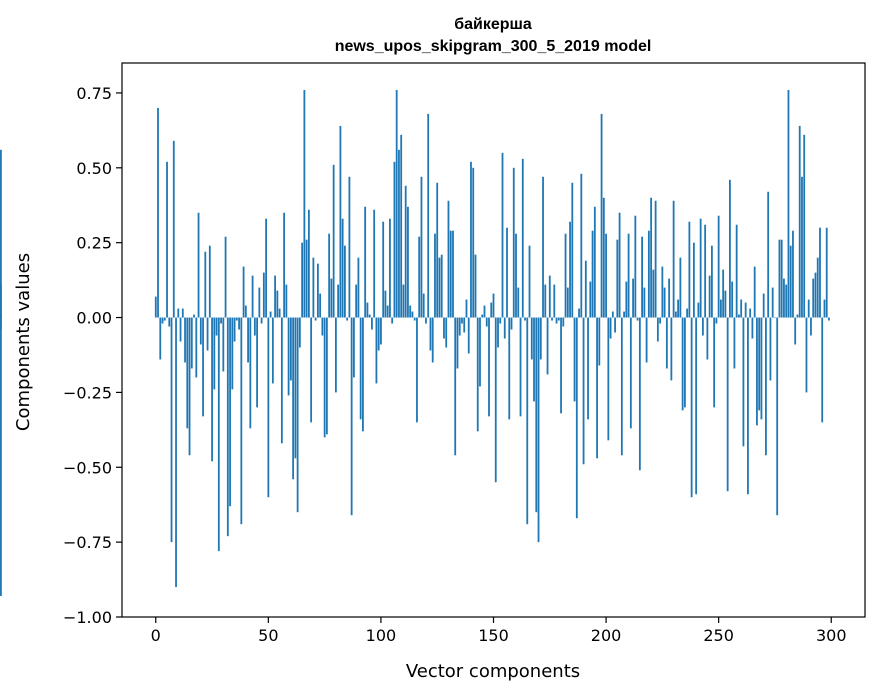  Describe the element at coordinates (94, 243) in the screenshot. I see `y-tick-label: 0.25` at that location.